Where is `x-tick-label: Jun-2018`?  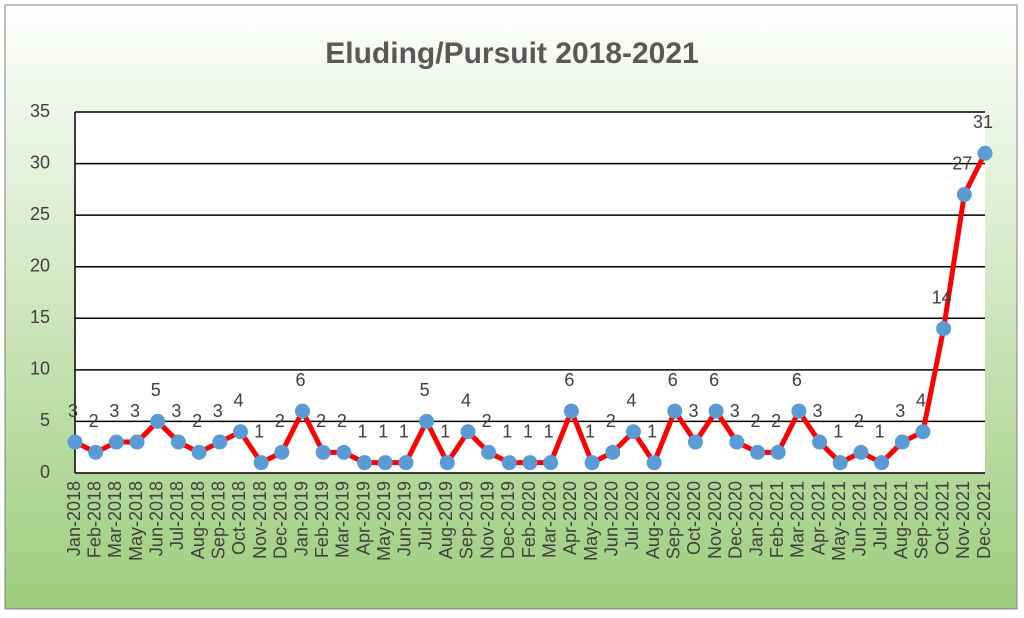
x-tick-label: Jun-2018 is located at coordinates (156, 518).